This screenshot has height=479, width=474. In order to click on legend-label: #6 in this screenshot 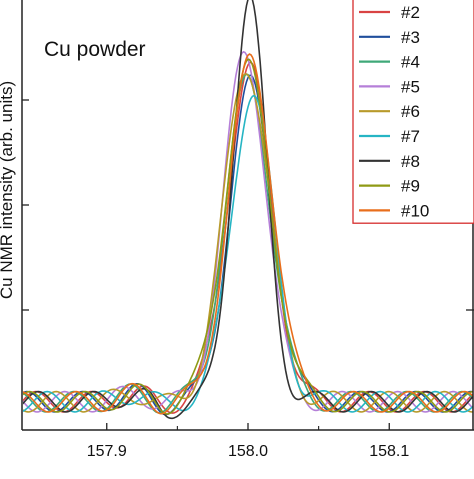, I will do `click(410, 111)`.